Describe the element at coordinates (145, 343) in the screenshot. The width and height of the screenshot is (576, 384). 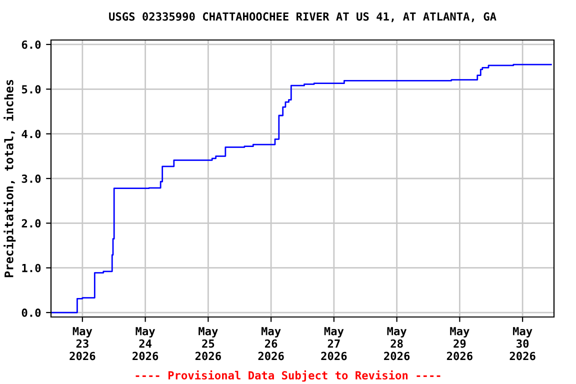
I see `x-tick-label: May 24 2026` at that location.